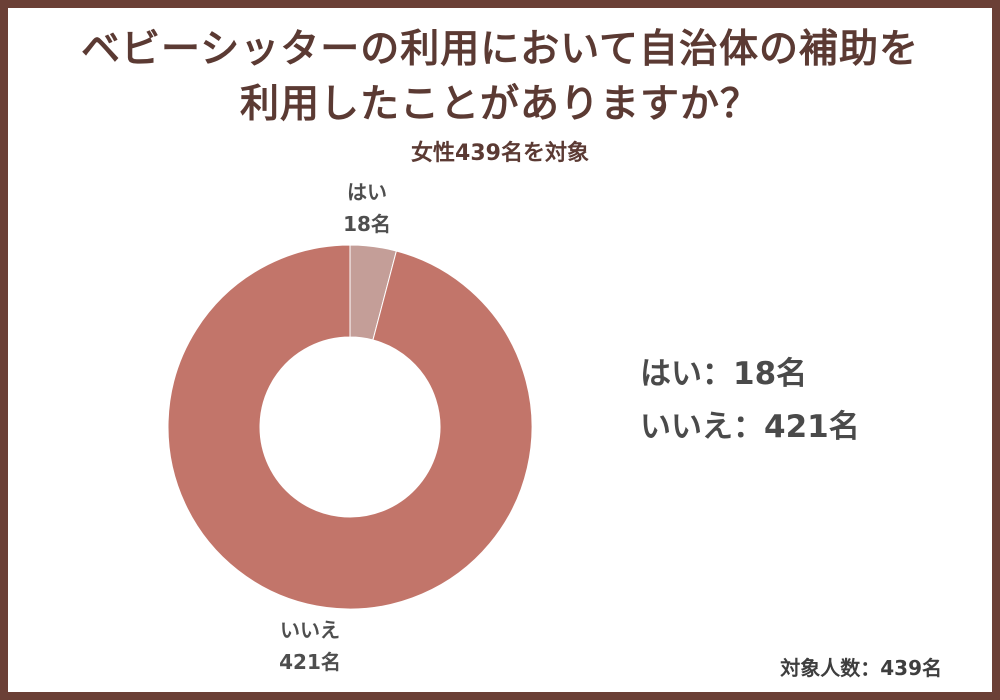 The image size is (1000, 700). What do you see at coordinates (861, 668) in the screenshot?
I see `respondent-count: 対象人数：439名` at bounding box center [861, 668].